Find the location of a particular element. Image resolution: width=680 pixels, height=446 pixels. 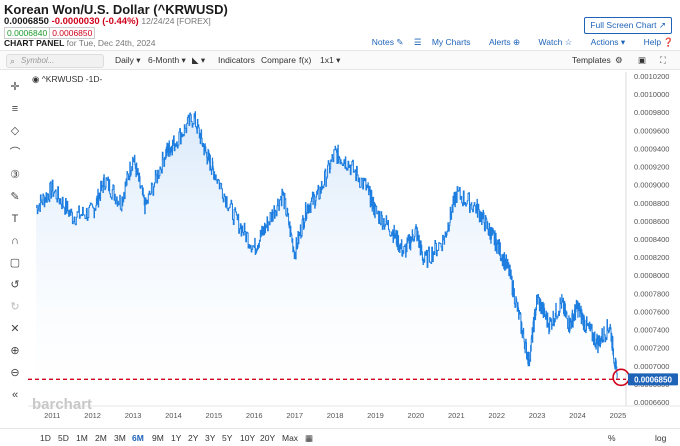

full-screen-label: Full Screen Chart is located at coordinates (623, 25).